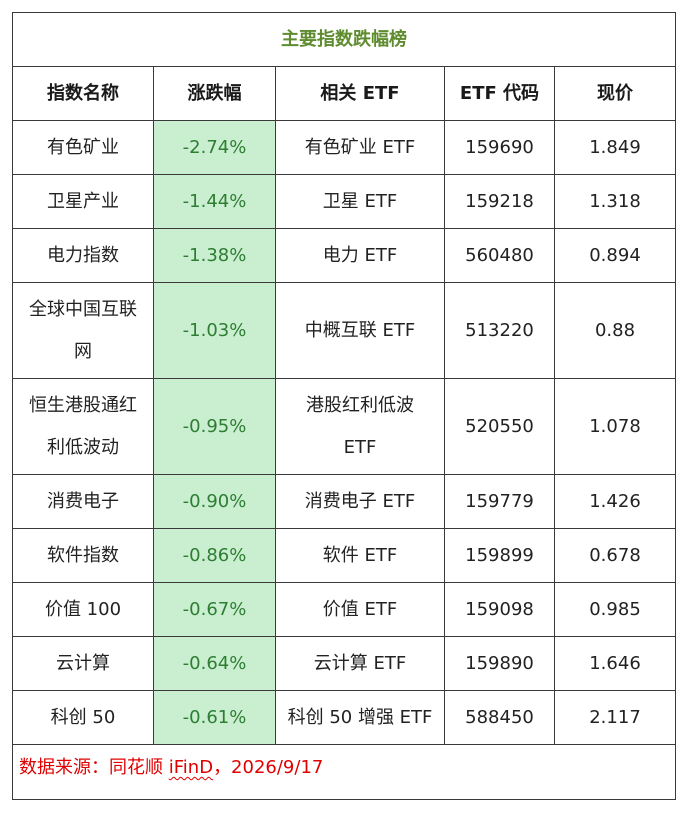  I want to click on index-name-cell: 价值 100, so click(83, 609).